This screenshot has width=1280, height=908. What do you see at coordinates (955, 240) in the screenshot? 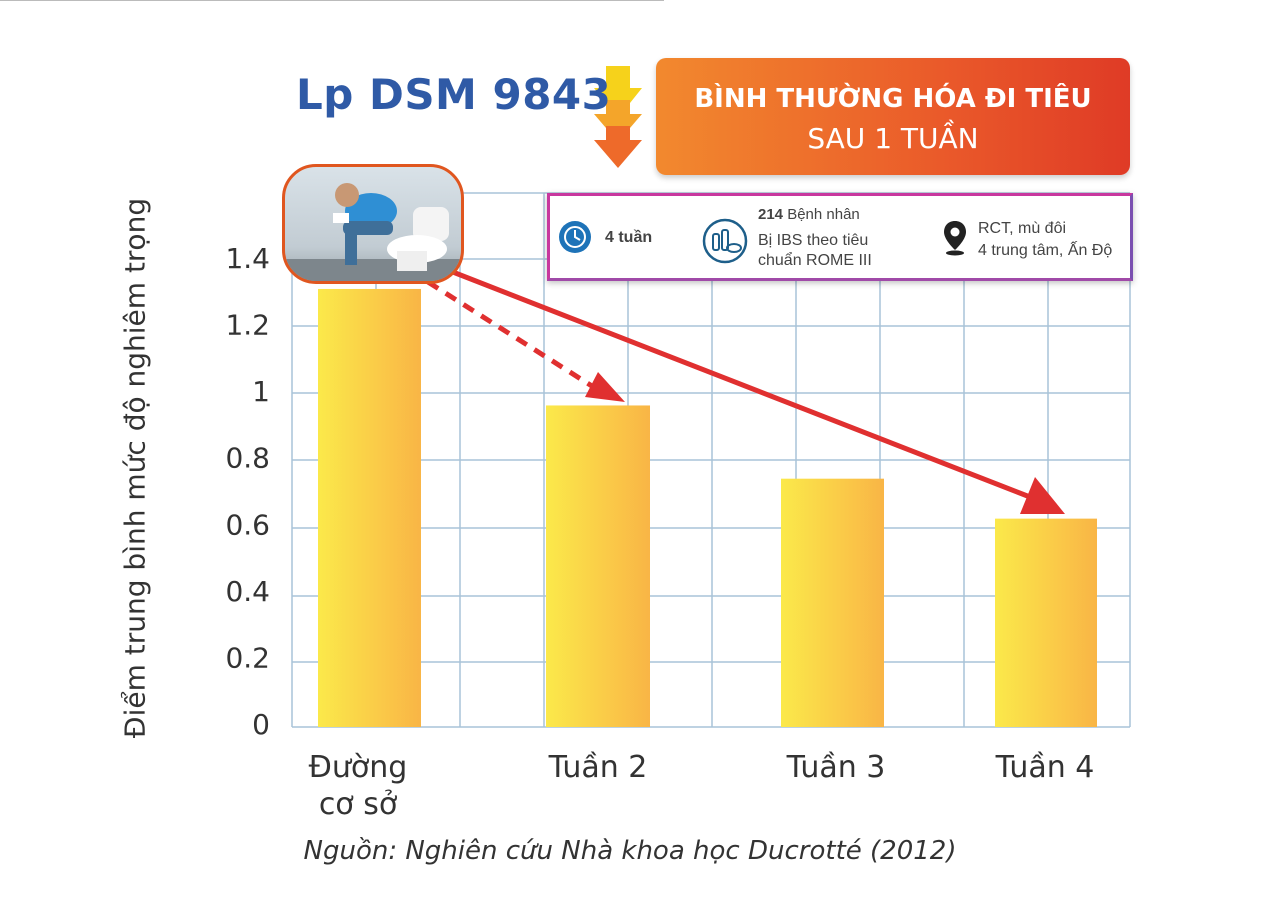
I see `location-pin-icon` at bounding box center [955, 240].